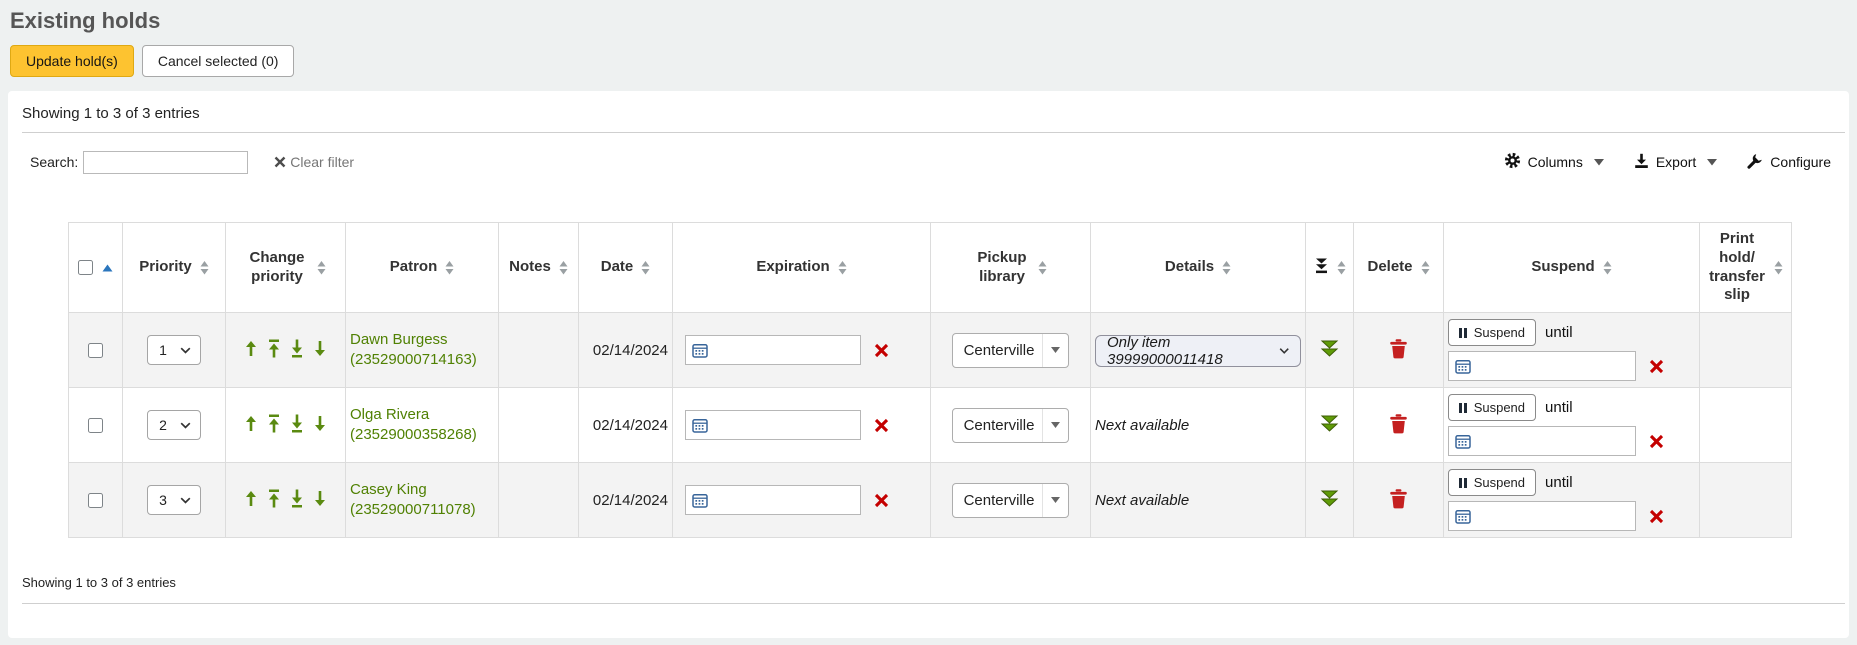 Image resolution: width=1857 pixels, height=645 pixels. I want to click on column-header-details: Details, so click(1198, 268).